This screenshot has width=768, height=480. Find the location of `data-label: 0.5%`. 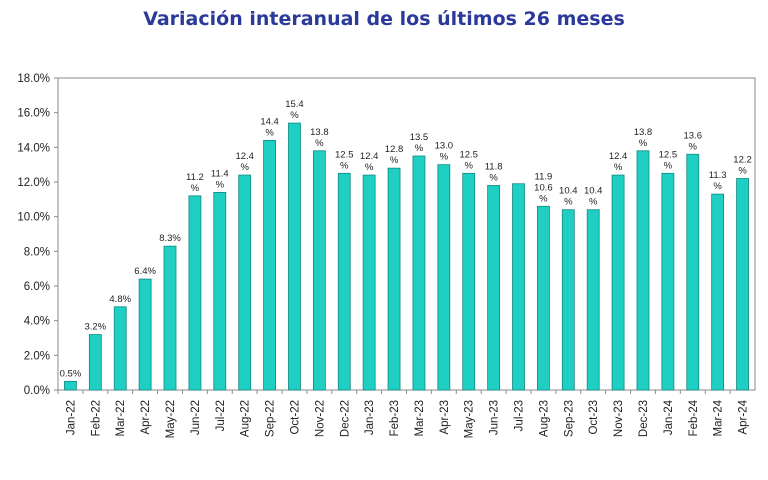

data-label: 0.5% is located at coordinates (71, 373).